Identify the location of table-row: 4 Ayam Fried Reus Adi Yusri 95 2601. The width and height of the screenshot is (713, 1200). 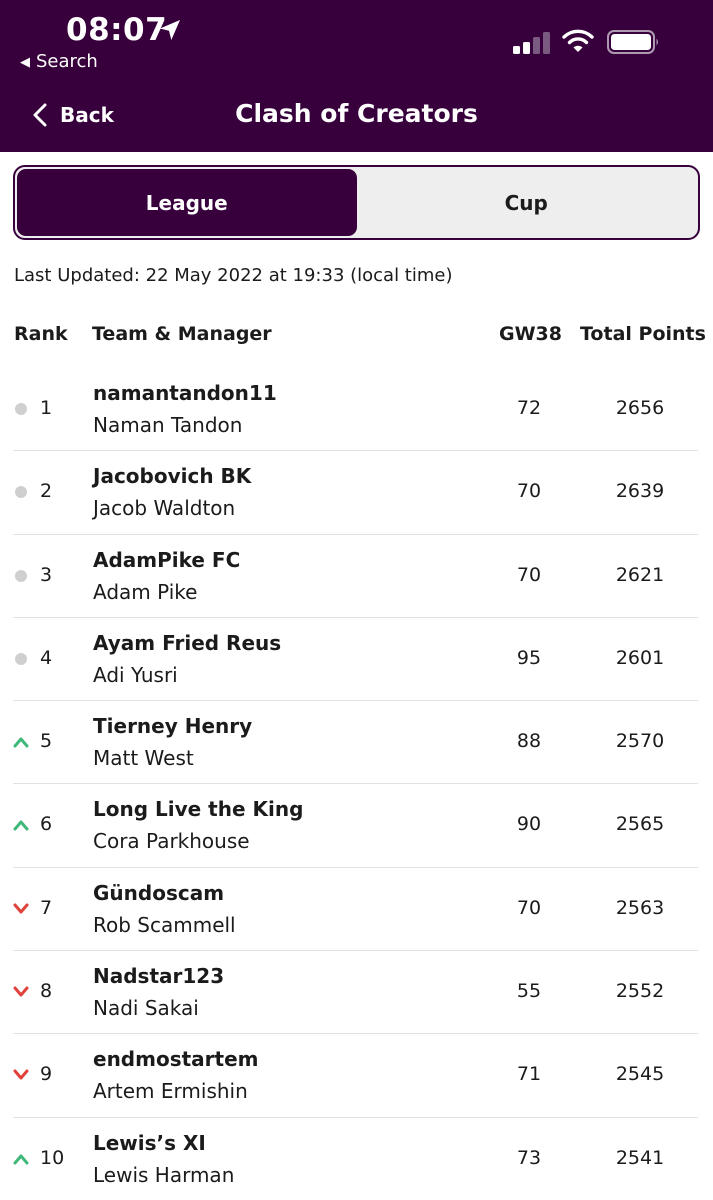
(355, 660).